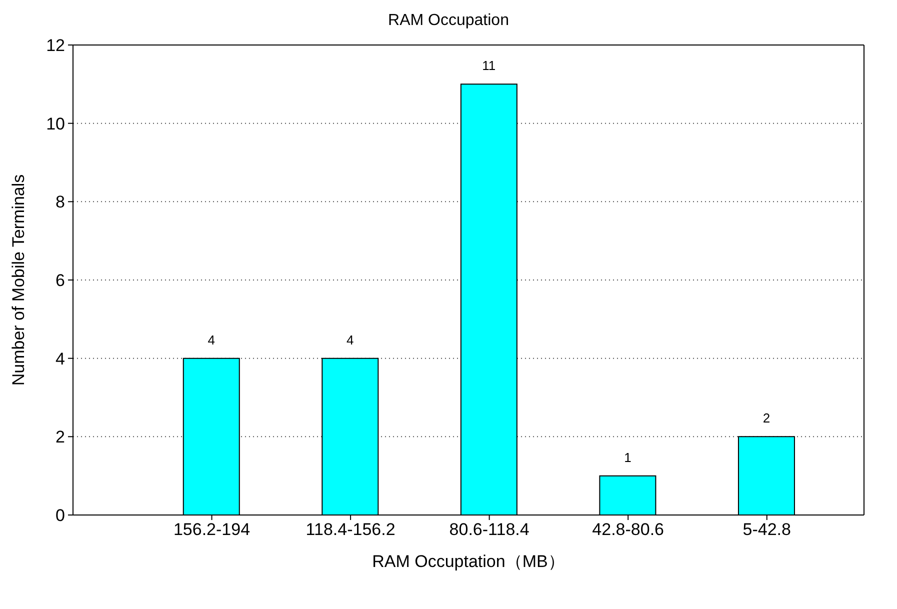 The image size is (897, 609). I want to click on x-axis-title: RAM Occuptation（MB）, so click(468, 561).